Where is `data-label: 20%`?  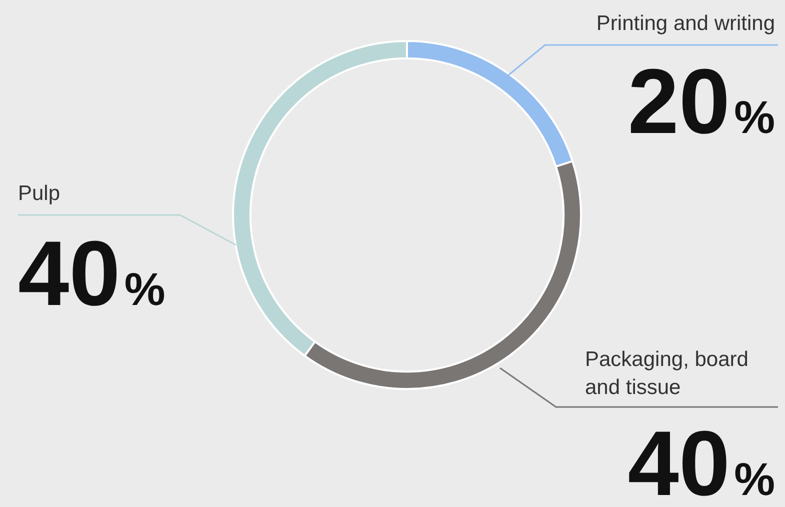 data-label: 20% is located at coordinates (702, 102).